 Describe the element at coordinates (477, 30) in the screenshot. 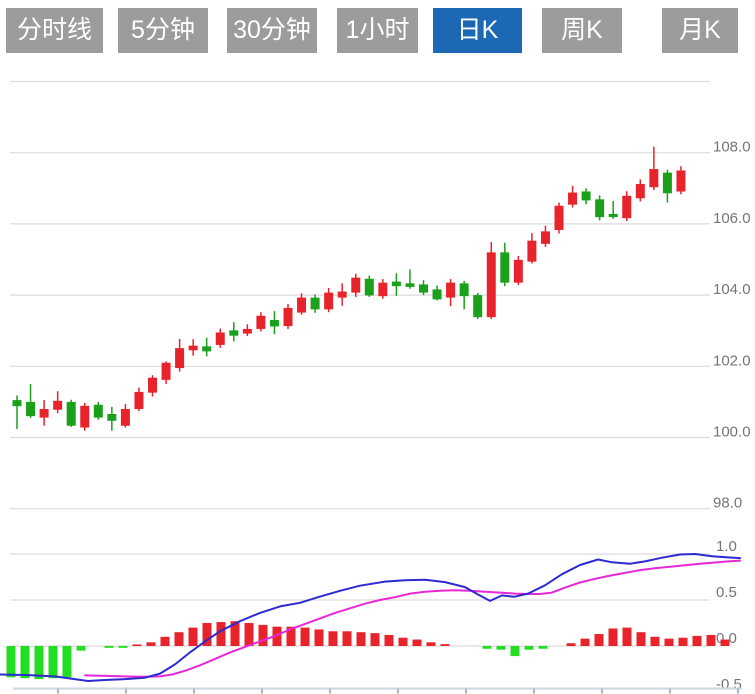

I see `interval-tab-4-active: 日K` at that location.